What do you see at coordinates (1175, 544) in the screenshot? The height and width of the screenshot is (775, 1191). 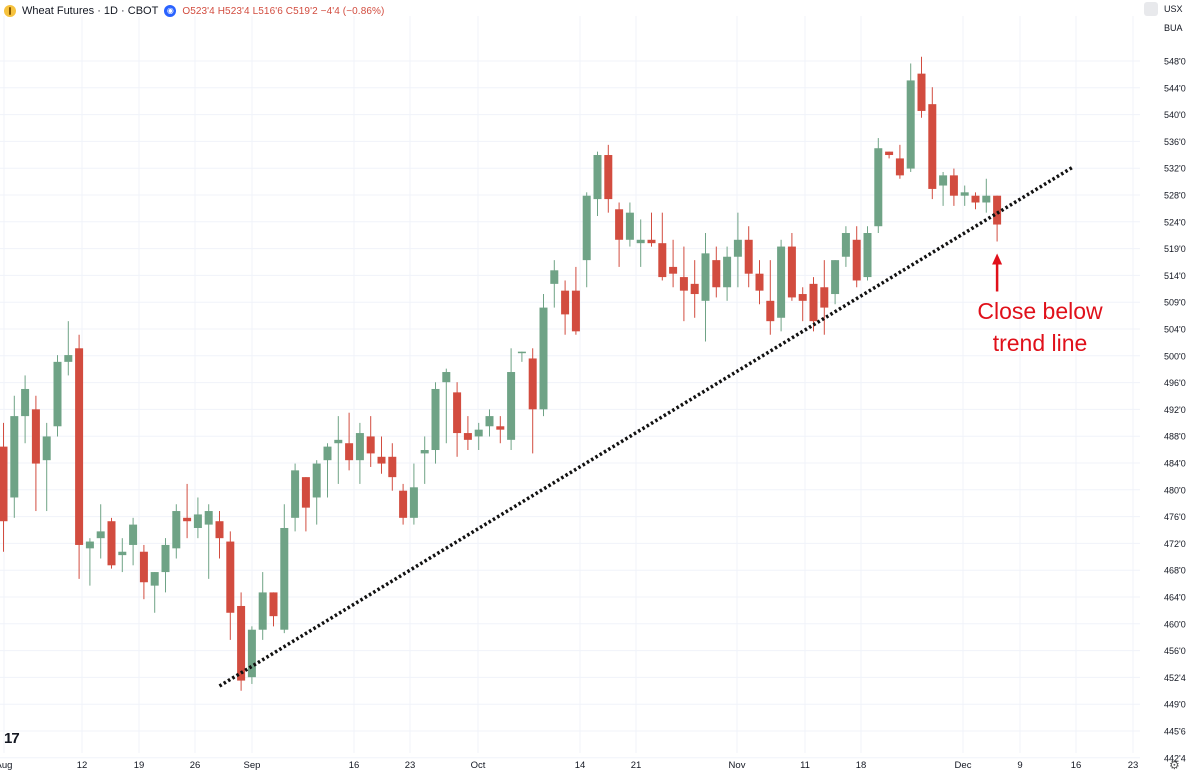 I see `y-tick-label: 472'0` at bounding box center [1175, 544].